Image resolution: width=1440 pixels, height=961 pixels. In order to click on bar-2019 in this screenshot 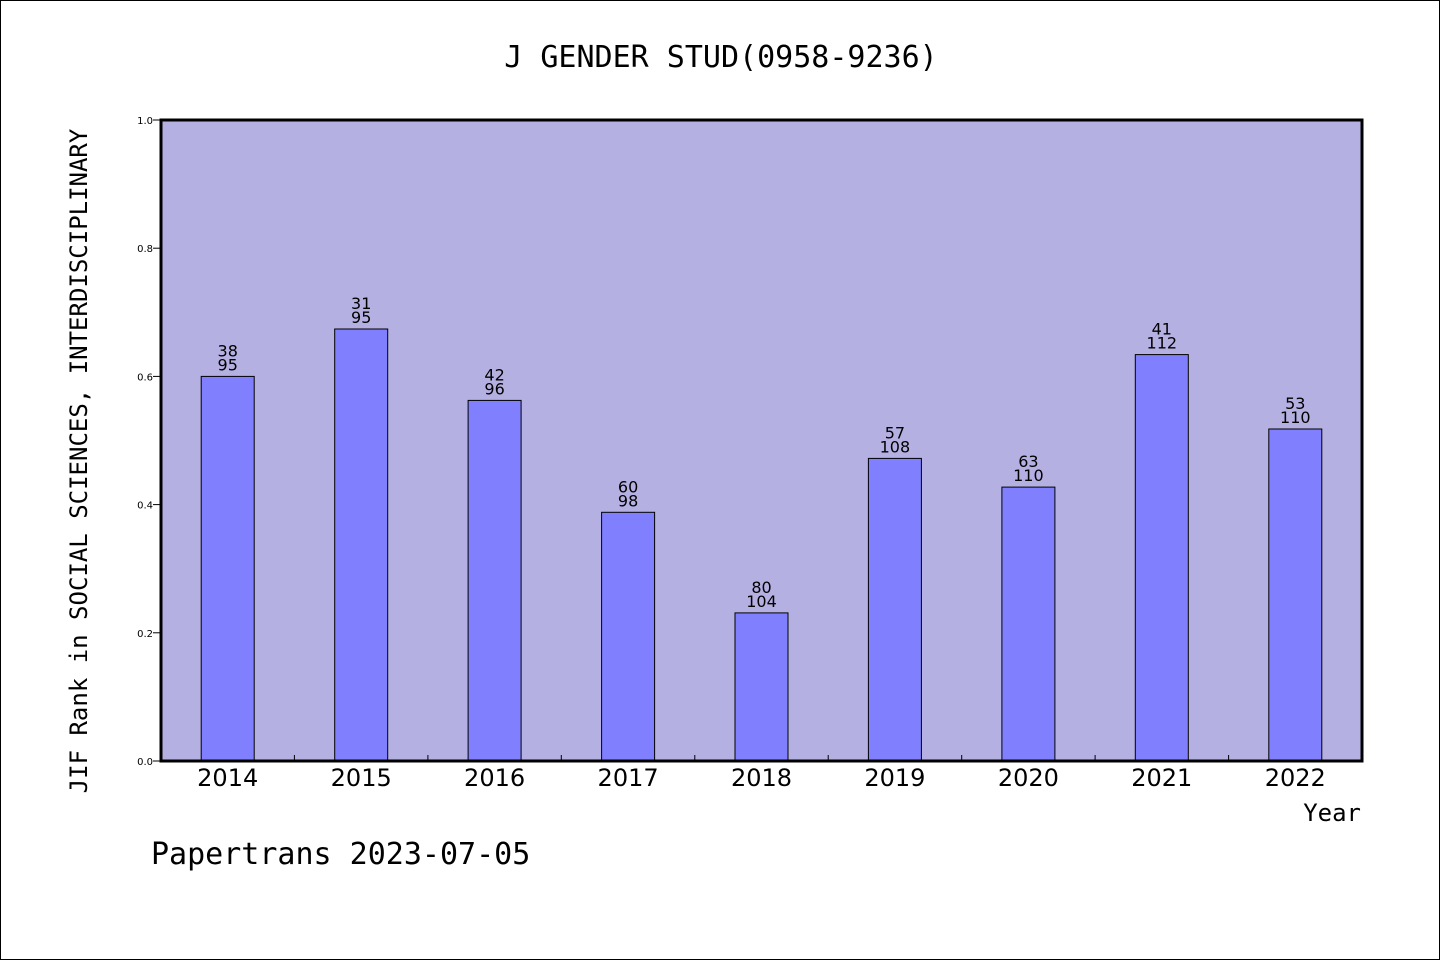, I will do `click(894, 609)`.